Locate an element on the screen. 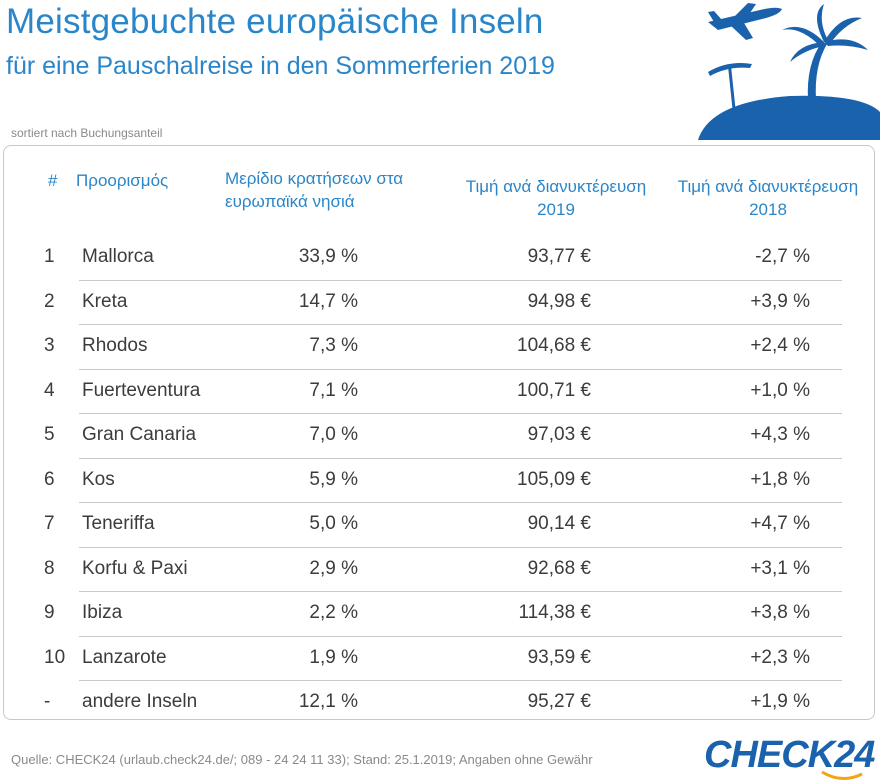 Image resolution: width=880 pixels, height=783 pixels. cell-destination: Mallorca is located at coordinates (118, 256).